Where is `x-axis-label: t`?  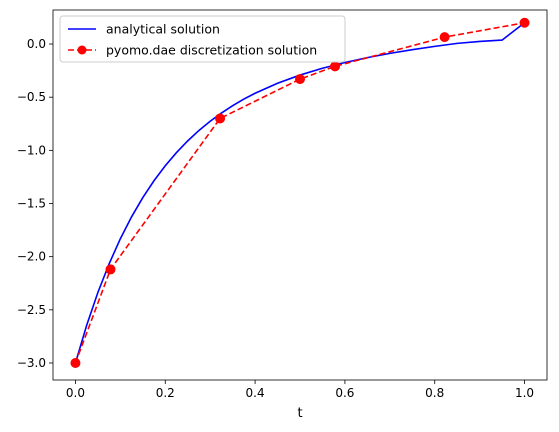 x-axis-label: t is located at coordinates (299, 413).